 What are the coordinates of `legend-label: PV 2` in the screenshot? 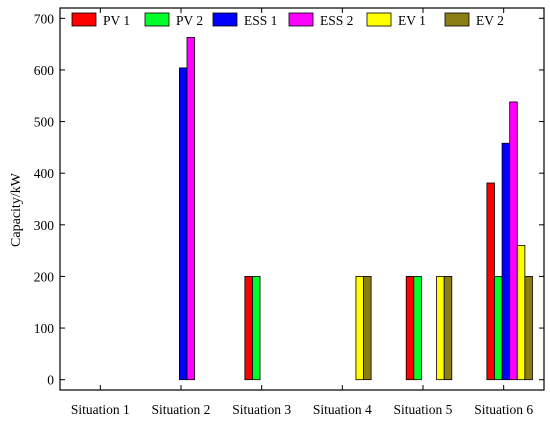 It's located at (189, 20).